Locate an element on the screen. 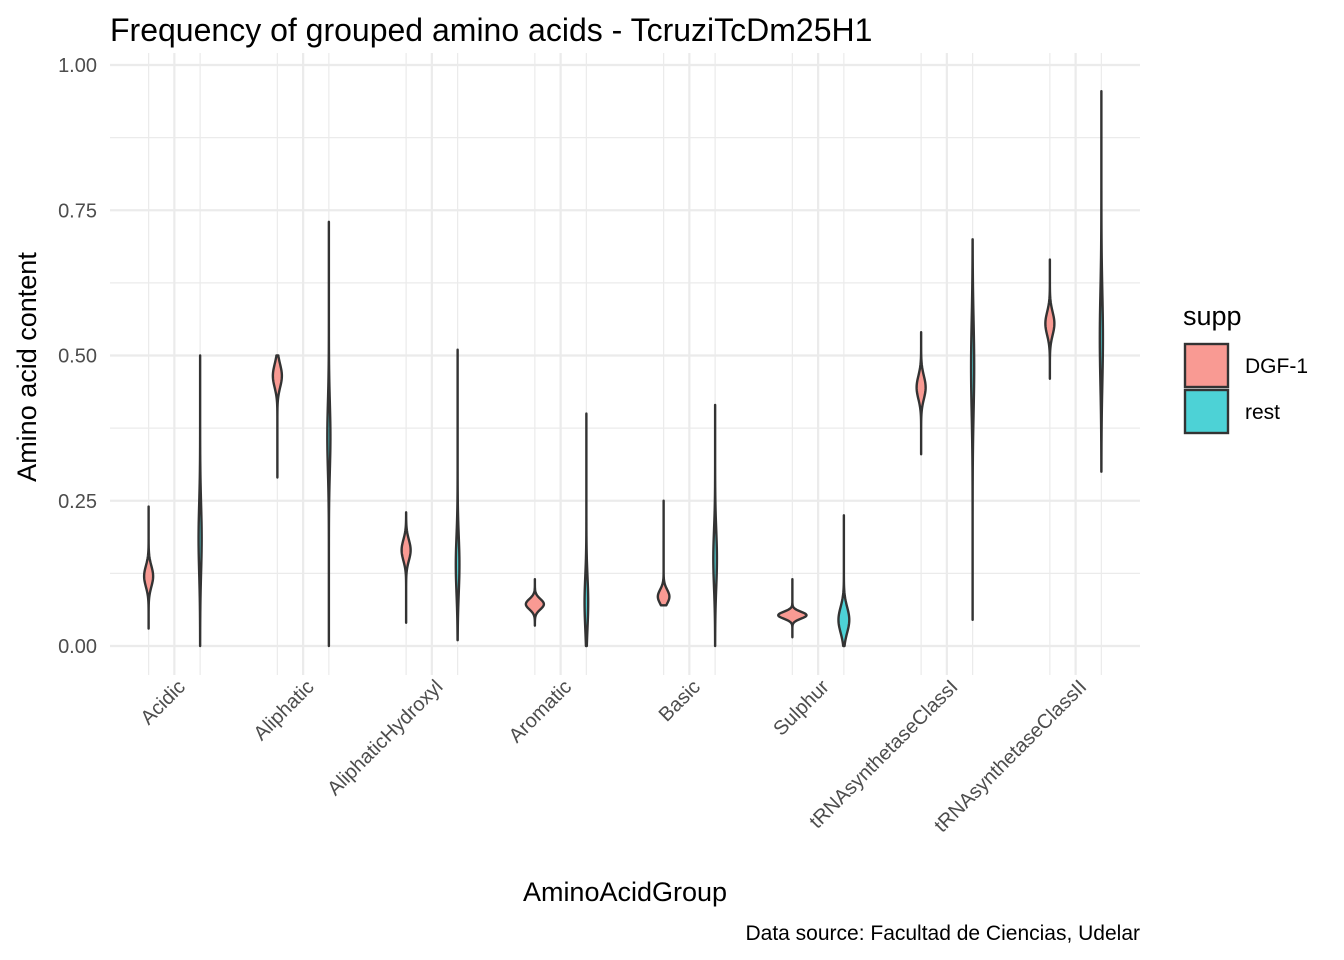  y-tick-label: 0.25 is located at coordinates (77, 502).